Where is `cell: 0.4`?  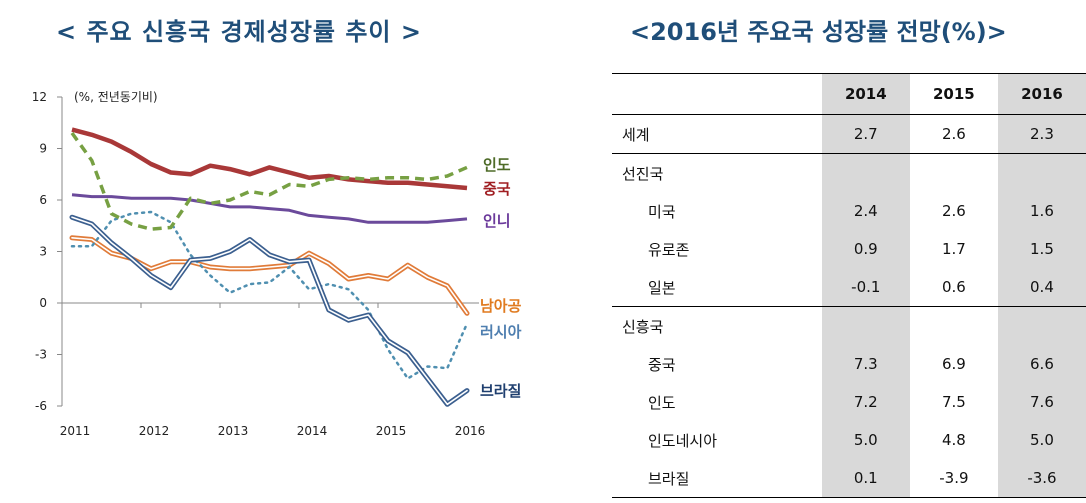
cell: 0.4 is located at coordinates (1041, 287).